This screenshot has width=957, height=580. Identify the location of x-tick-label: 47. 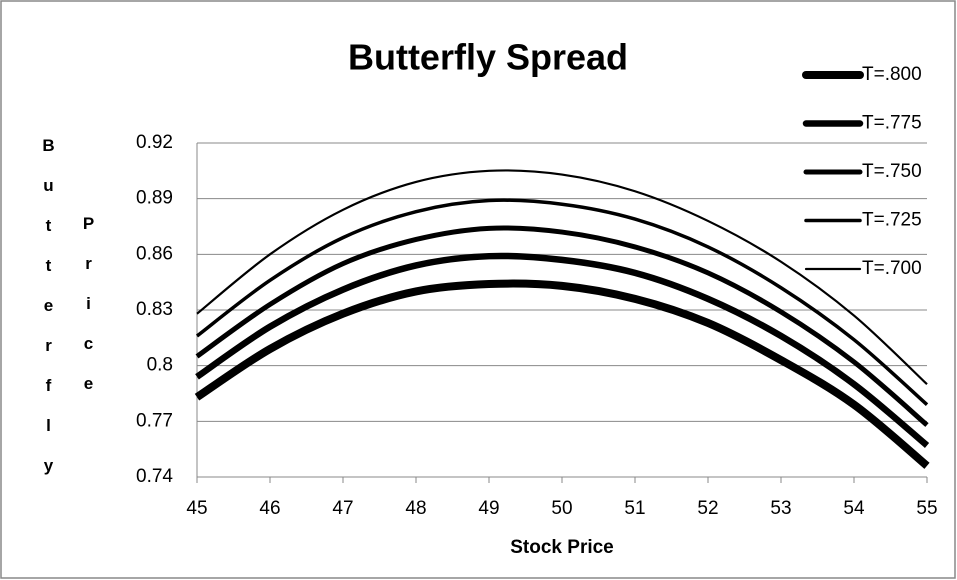
(342, 508).